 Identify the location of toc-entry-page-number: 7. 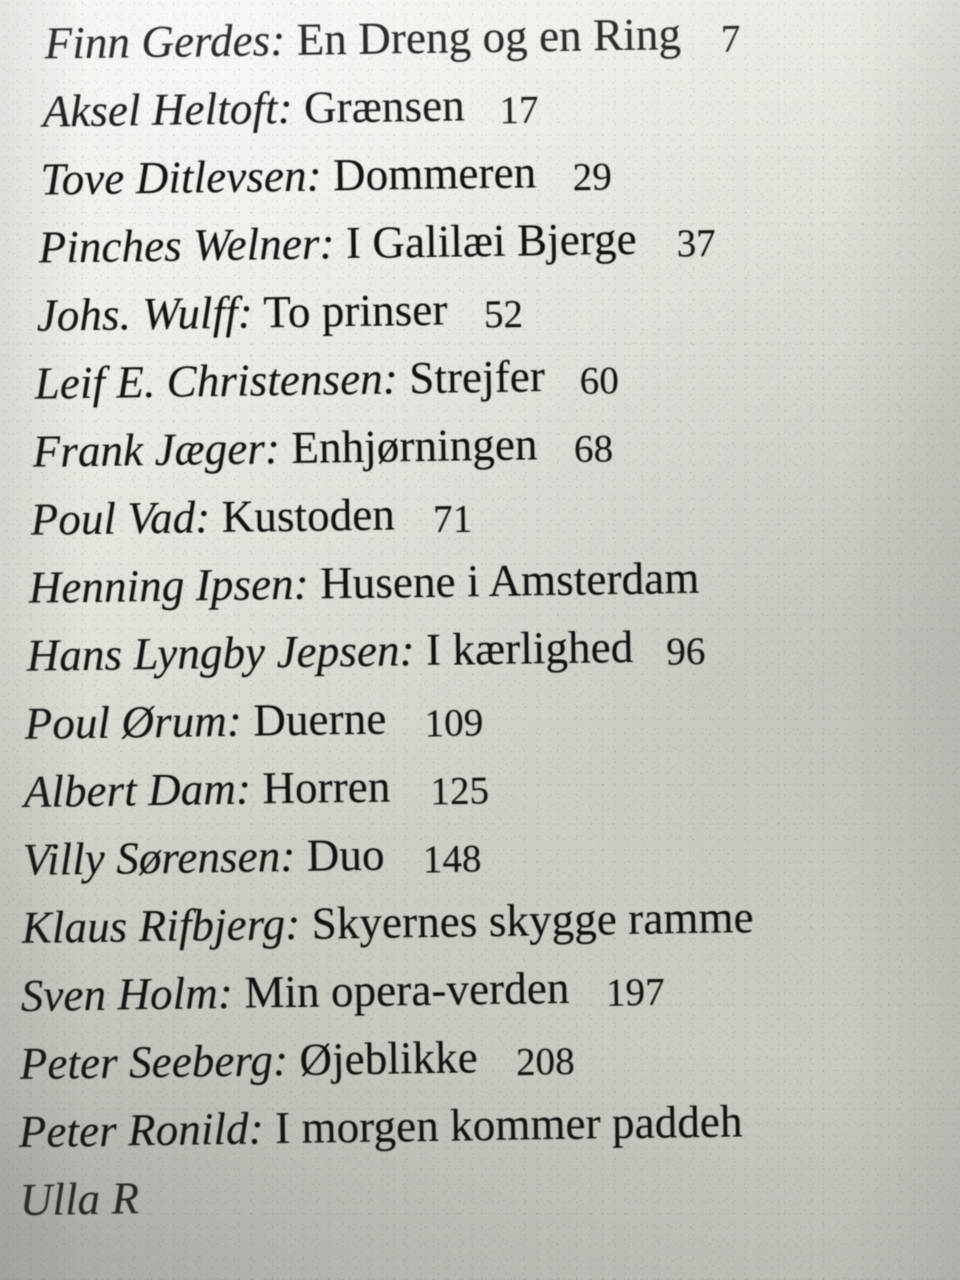
(730, 39).